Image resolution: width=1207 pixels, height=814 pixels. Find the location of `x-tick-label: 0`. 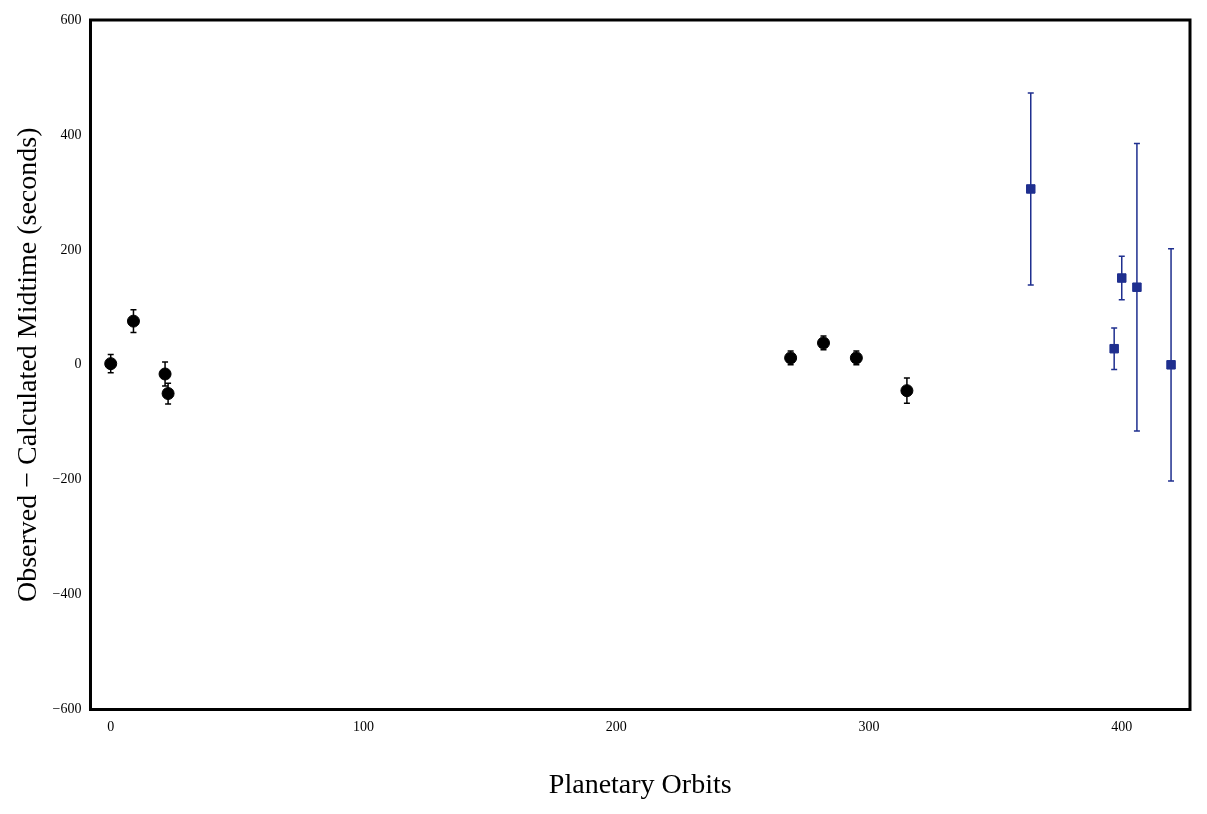

x-tick-label: 0 is located at coordinates (111, 726).